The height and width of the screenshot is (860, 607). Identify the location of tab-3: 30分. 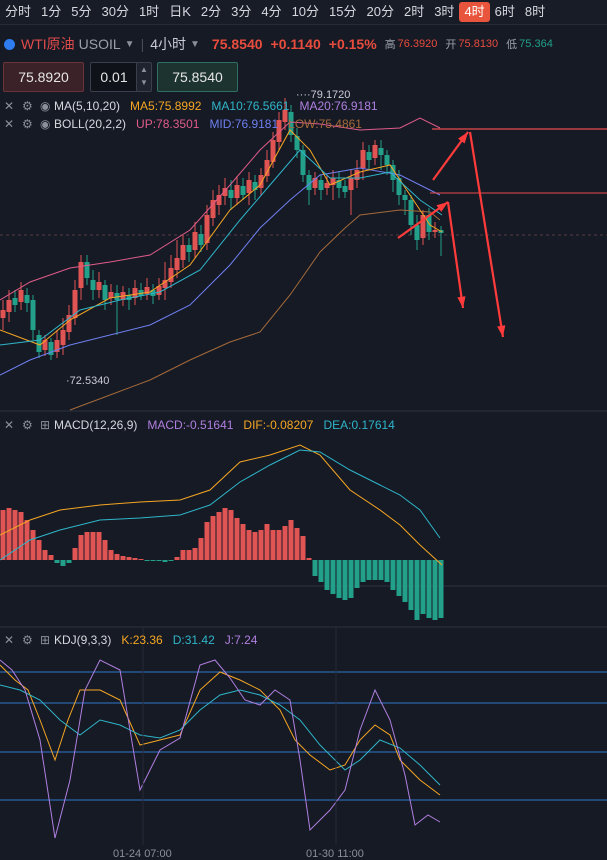
(115, 11).